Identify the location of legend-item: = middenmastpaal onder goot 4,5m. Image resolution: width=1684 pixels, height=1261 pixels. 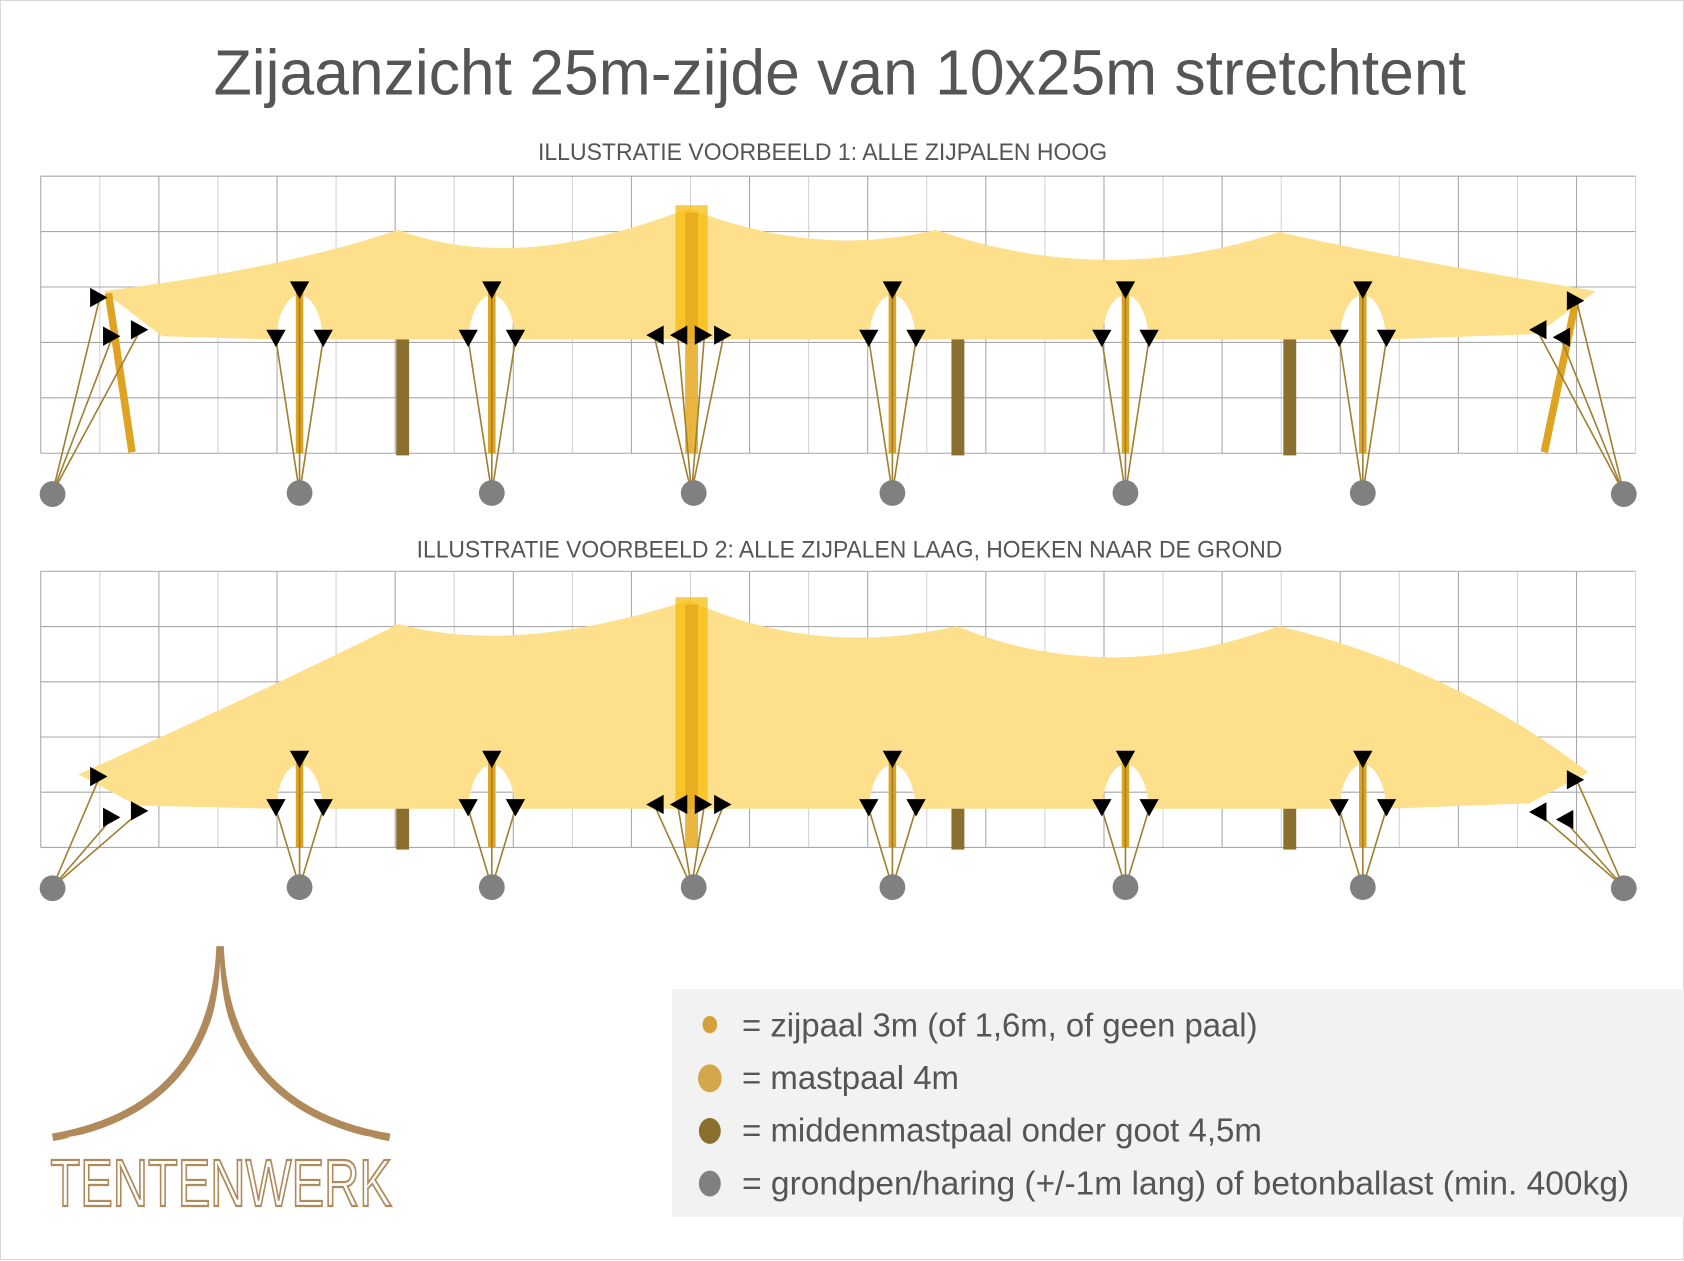
(980, 1131).